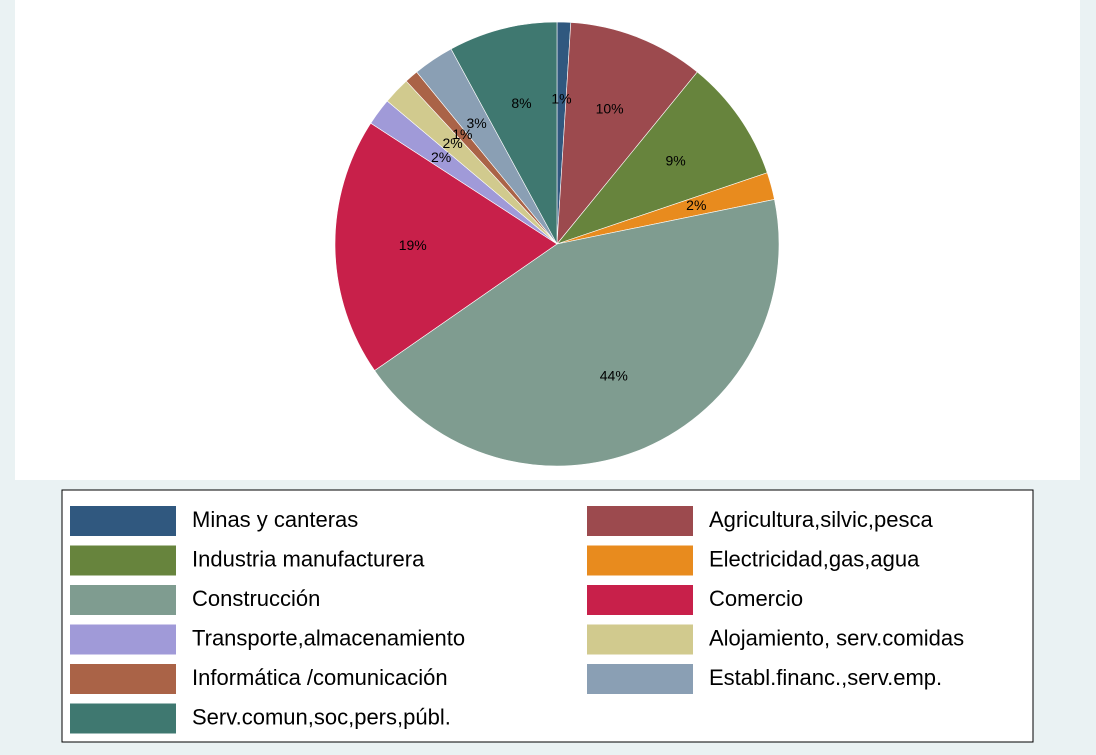 The width and height of the screenshot is (1096, 755). Describe the element at coordinates (476, 123) in the screenshot. I see `slice-label: 3%` at that location.